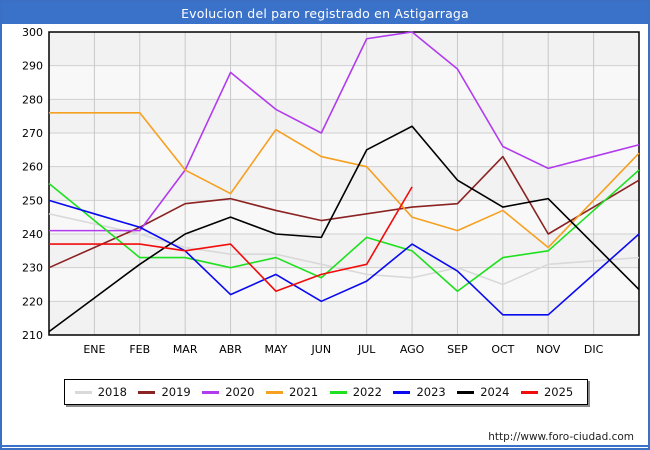  Describe the element at coordinates (561, 437) in the screenshot. I see `source-url: http://www.foro-ciudad.com` at that location.